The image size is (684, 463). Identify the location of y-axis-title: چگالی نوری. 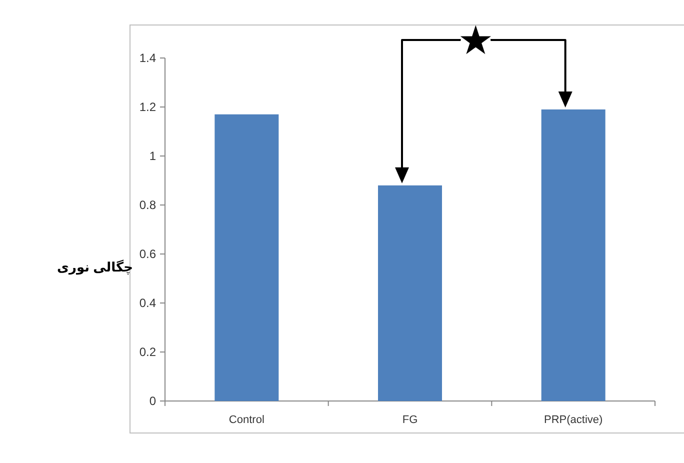
(95, 268).